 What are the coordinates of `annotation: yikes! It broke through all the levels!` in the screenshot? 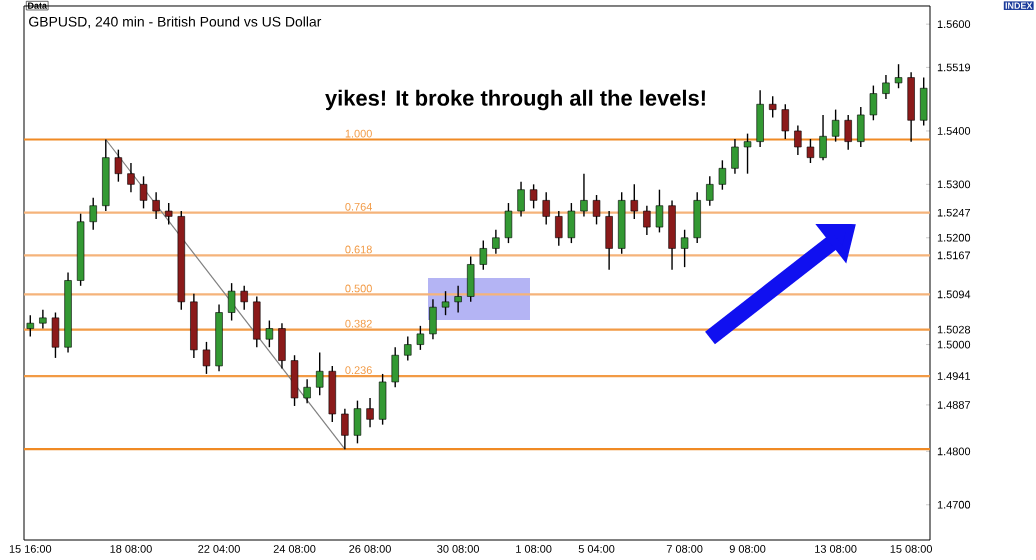 It's located at (515, 100).